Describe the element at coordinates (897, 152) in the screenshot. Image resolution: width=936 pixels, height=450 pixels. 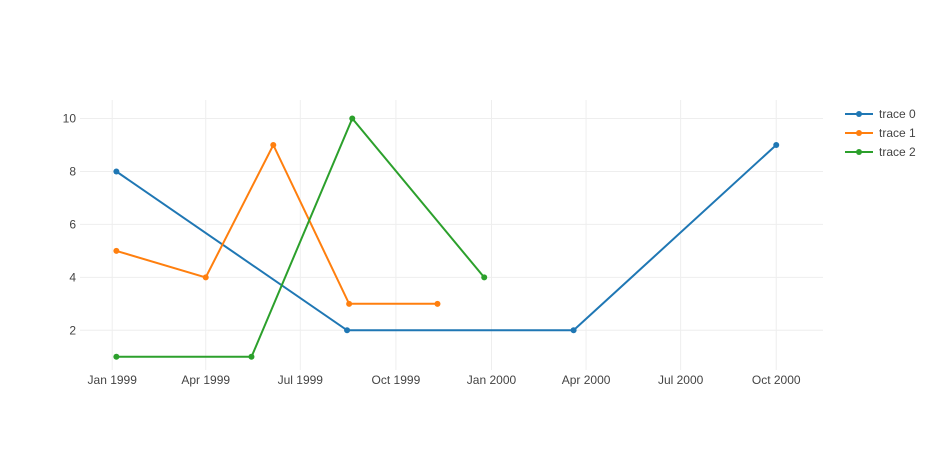
I see `legend-label: trace 2` at that location.